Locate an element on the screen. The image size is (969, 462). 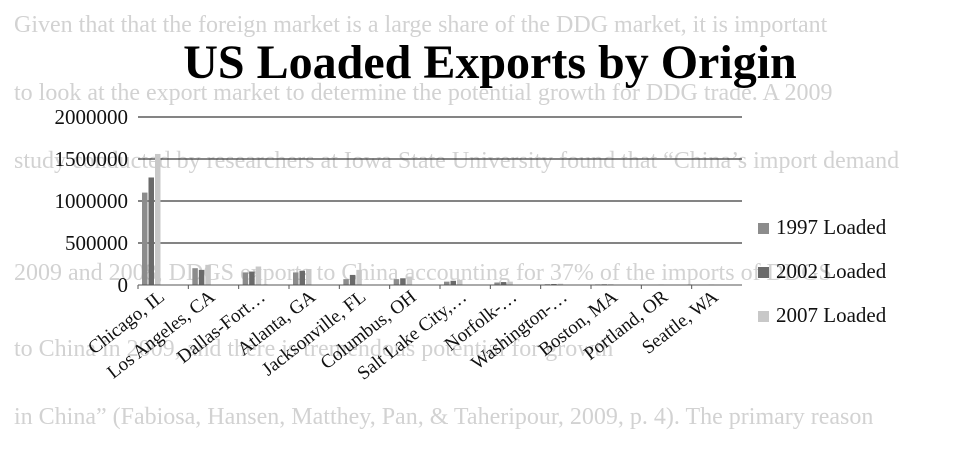
y-tick-label: 1000000 is located at coordinates (92, 201).